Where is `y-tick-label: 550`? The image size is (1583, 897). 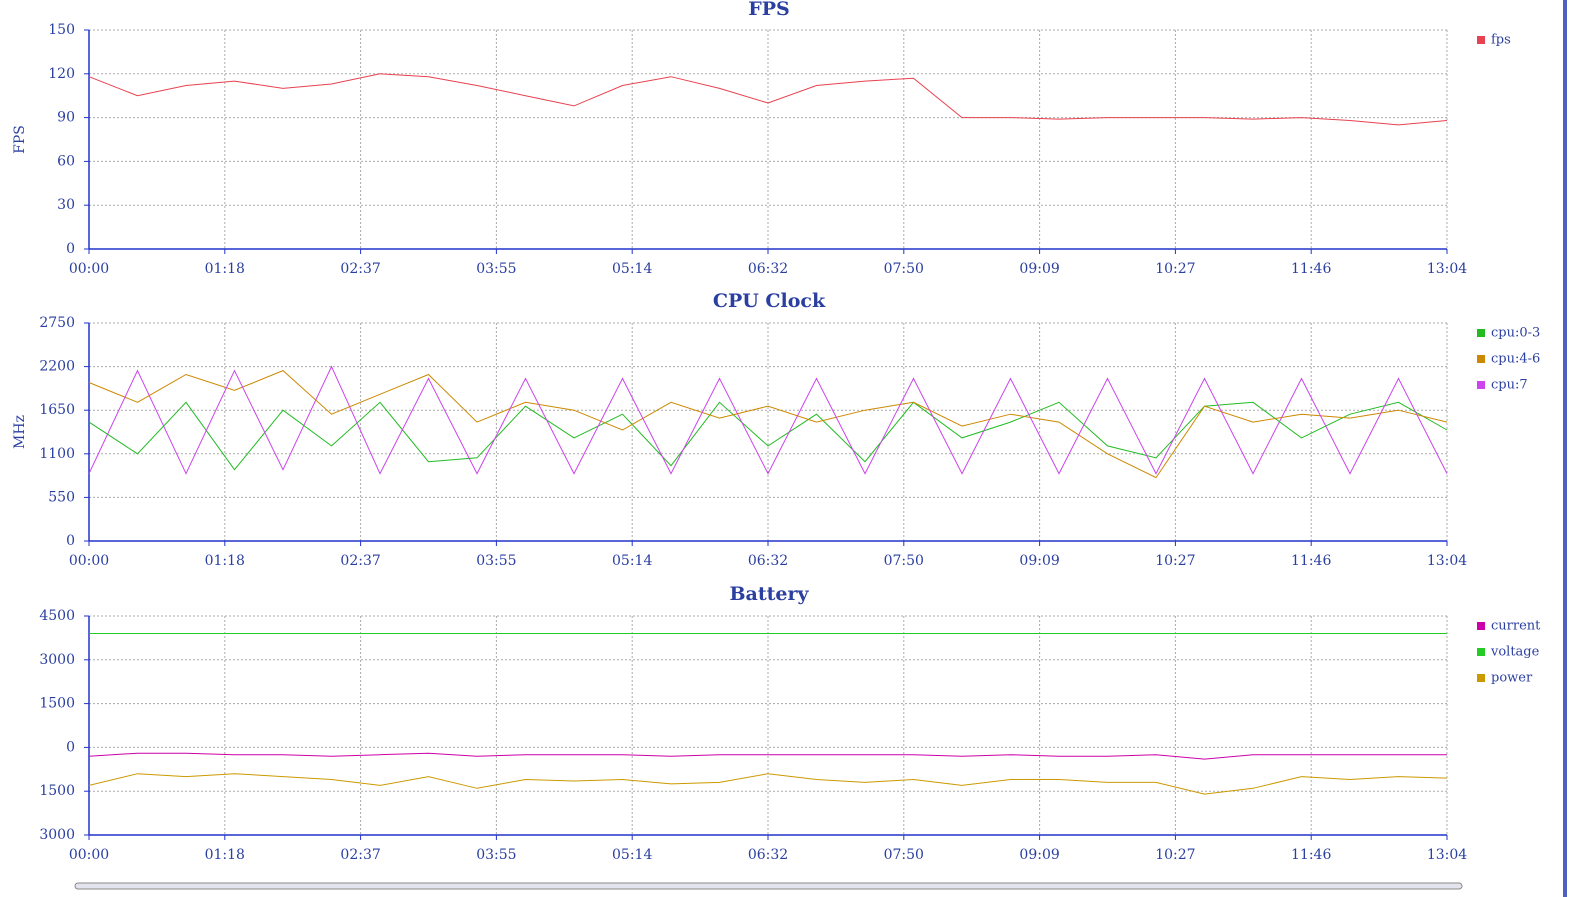
y-tick-label: 550 is located at coordinates (61, 497).